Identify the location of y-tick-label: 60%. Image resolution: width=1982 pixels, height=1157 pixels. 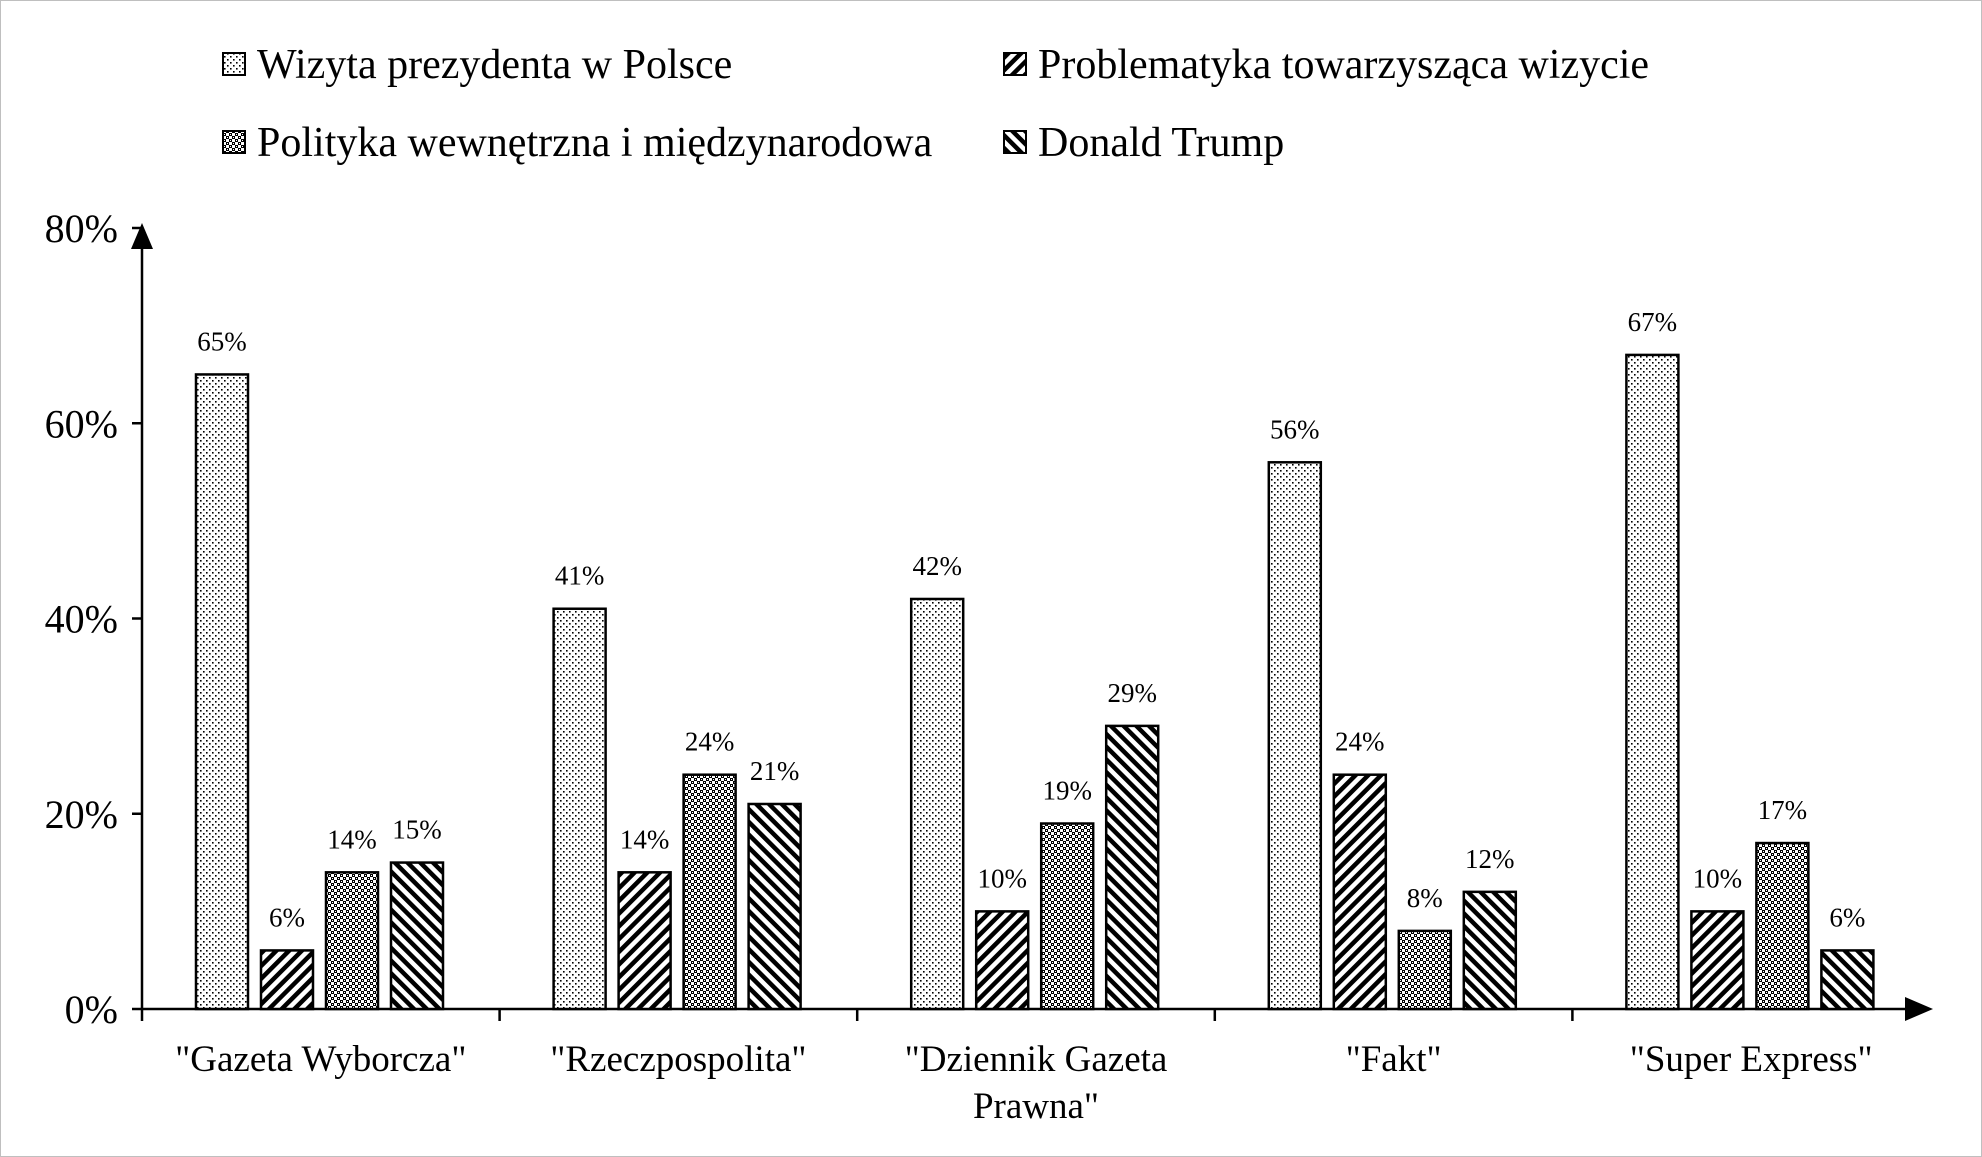
(81, 423).